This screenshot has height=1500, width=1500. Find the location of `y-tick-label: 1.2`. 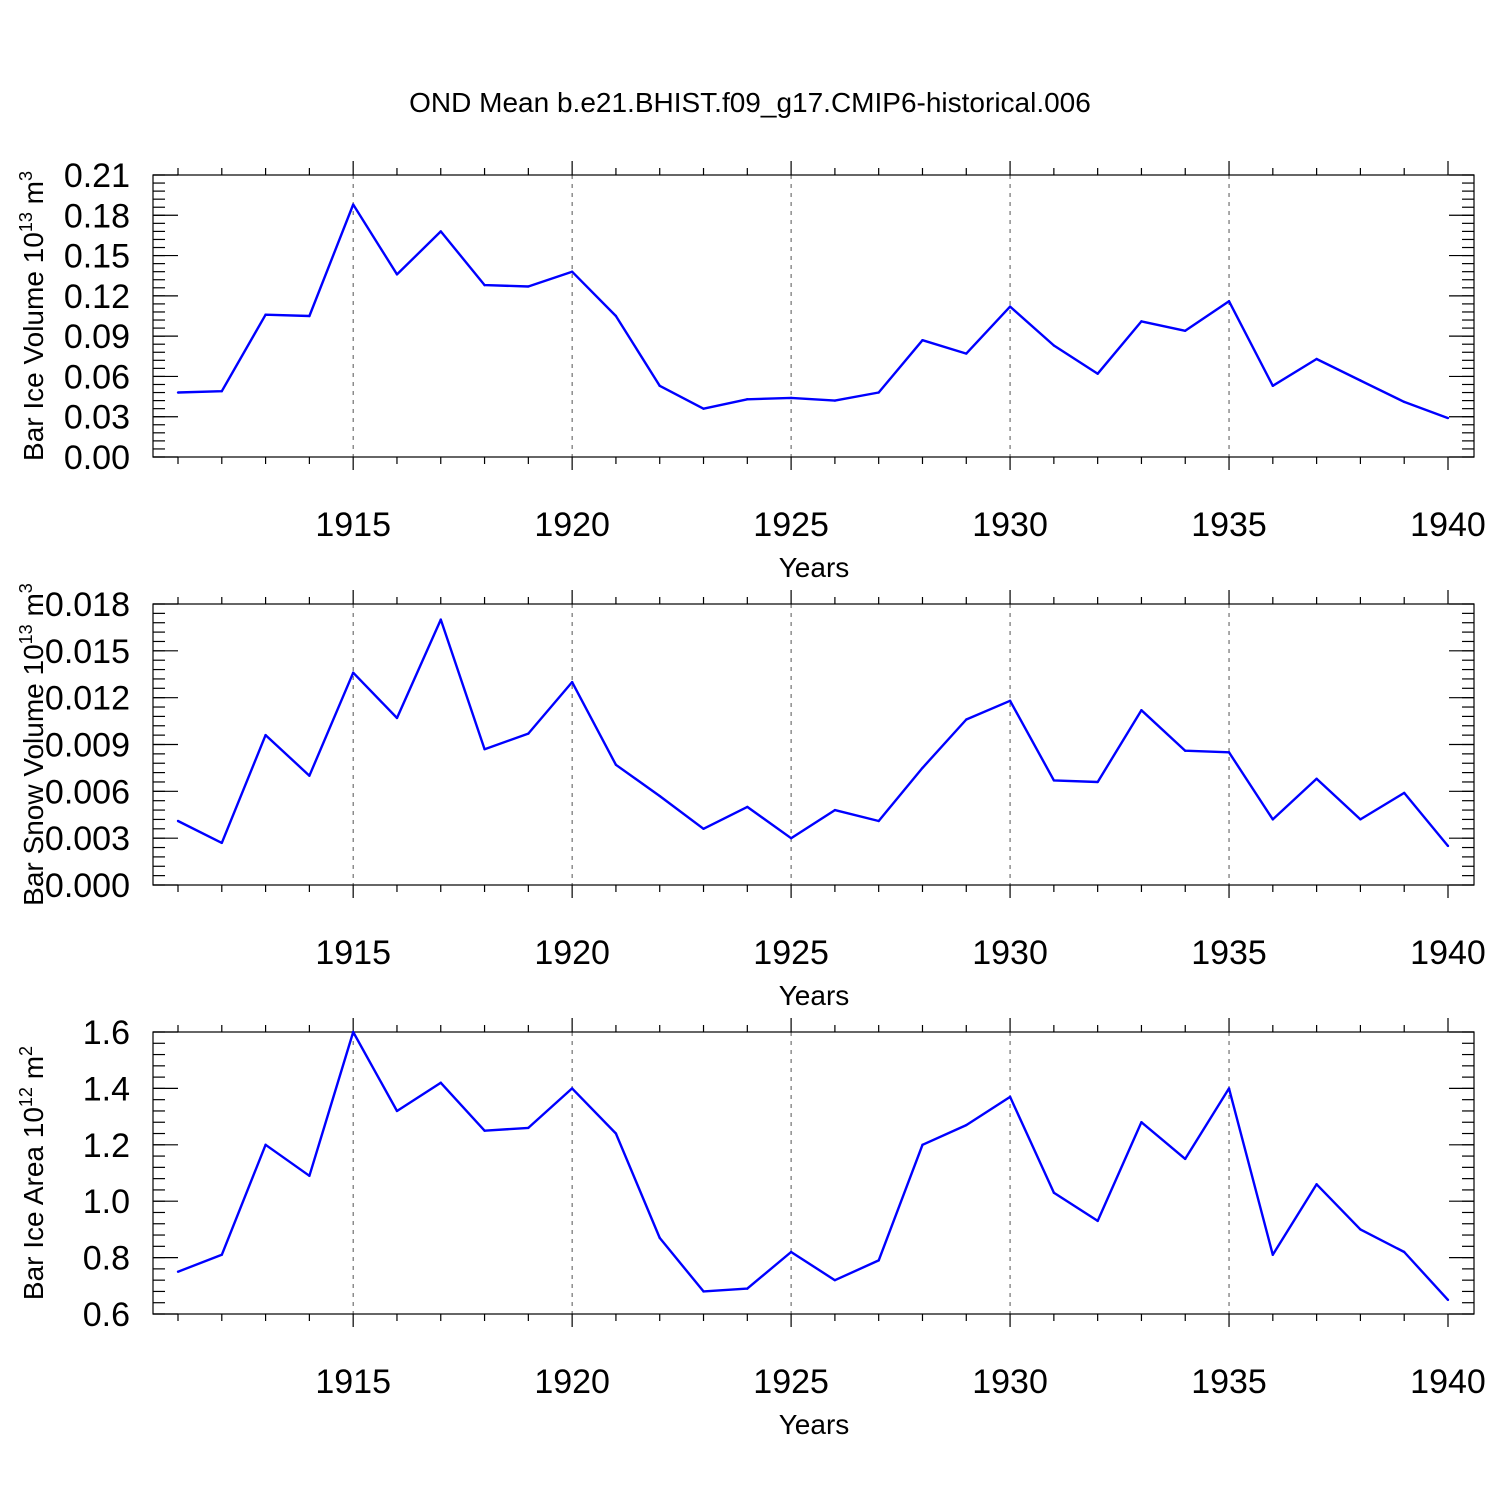

y-tick-label: 1.2 is located at coordinates (106, 1146).